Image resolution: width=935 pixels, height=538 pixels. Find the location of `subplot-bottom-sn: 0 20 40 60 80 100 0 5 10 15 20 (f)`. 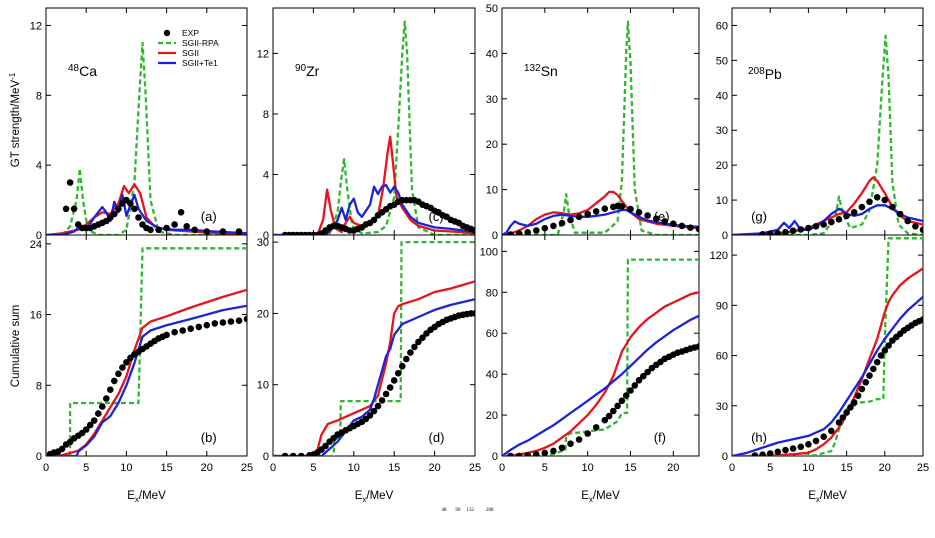

subplot-bottom-sn: 0 20 40 60 80 100 0 5 10 15 20 (f) is located at coordinates (590, 354).